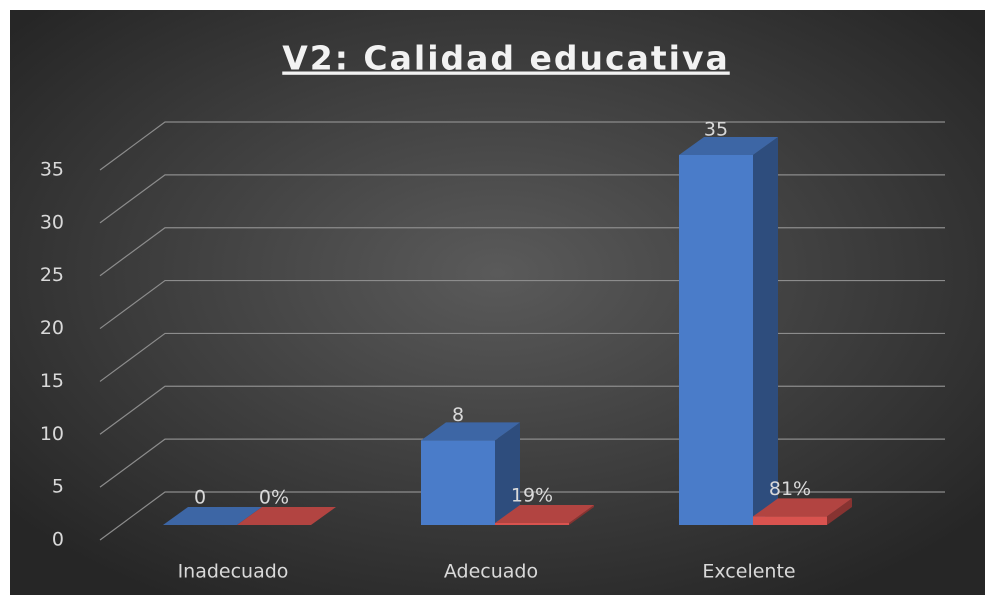 The height and width of the screenshot is (600, 993). What do you see at coordinates (716, 130) in the screenshot?
I see `data-label: 35` at bounding box center [716, 130].